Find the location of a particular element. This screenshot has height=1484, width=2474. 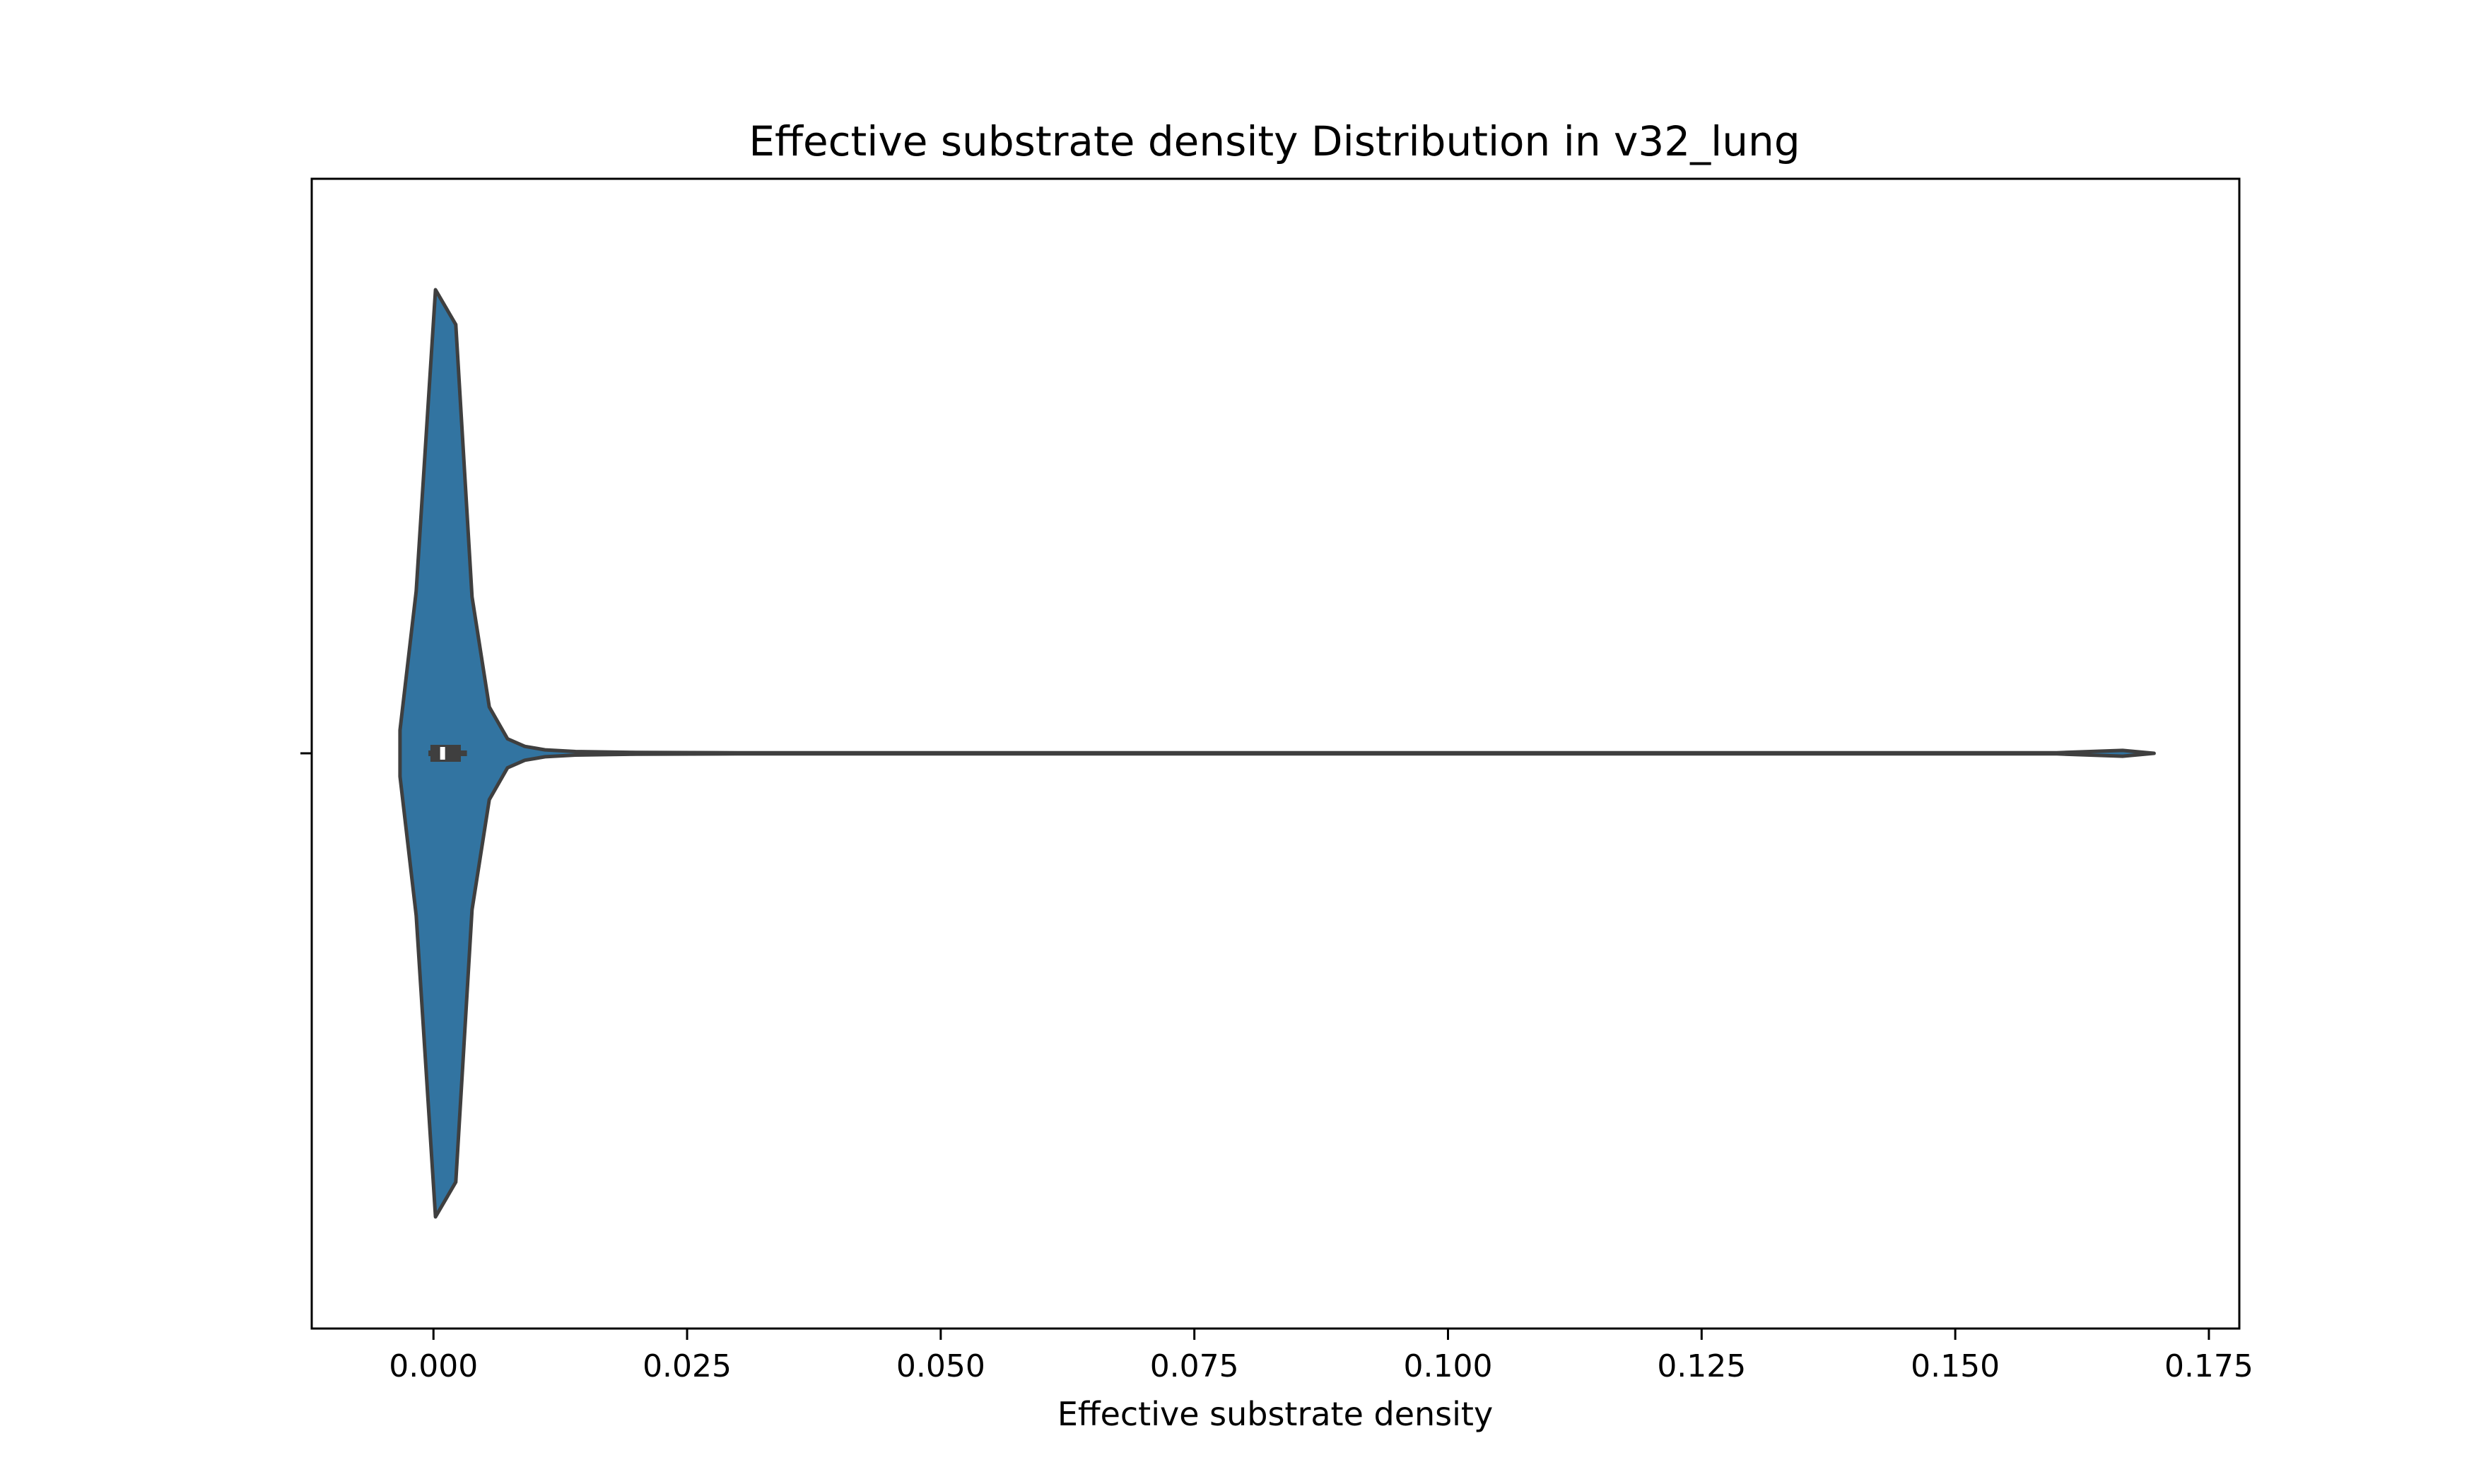

x-tick-label: 0.125 is located at coordinates (1701, 1366).